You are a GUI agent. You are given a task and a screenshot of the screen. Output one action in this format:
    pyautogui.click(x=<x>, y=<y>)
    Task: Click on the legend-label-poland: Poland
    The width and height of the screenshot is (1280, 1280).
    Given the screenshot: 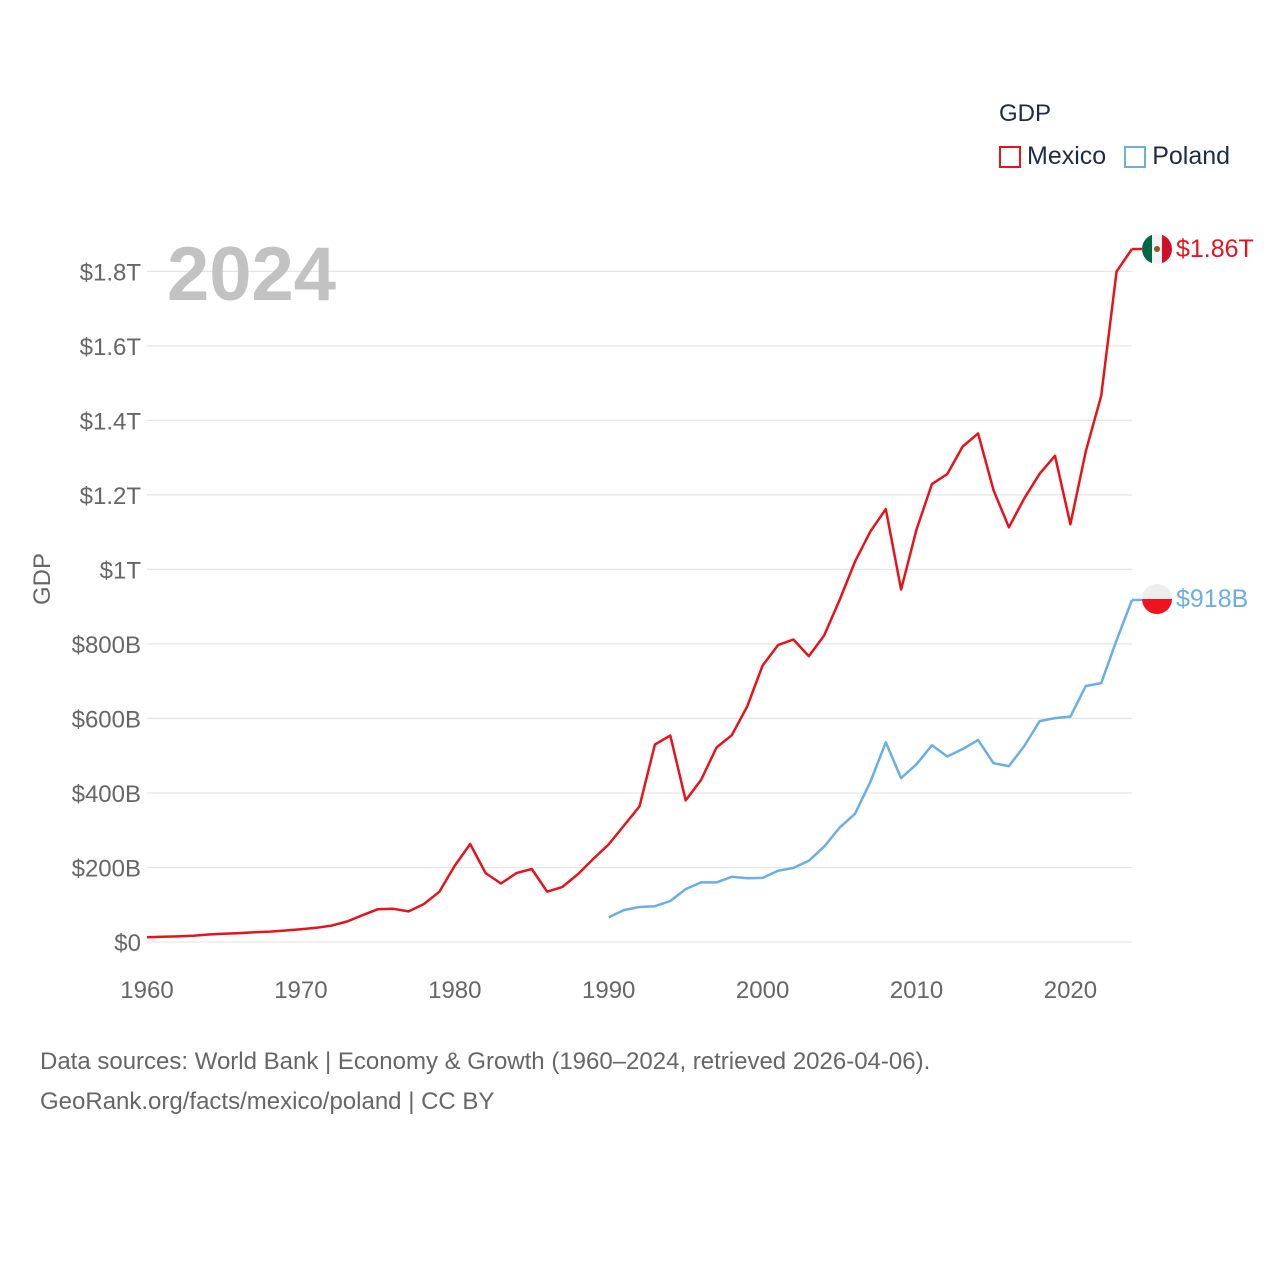 What is the action you would take?
    pyautogui.click(x=1191, y=156)
    